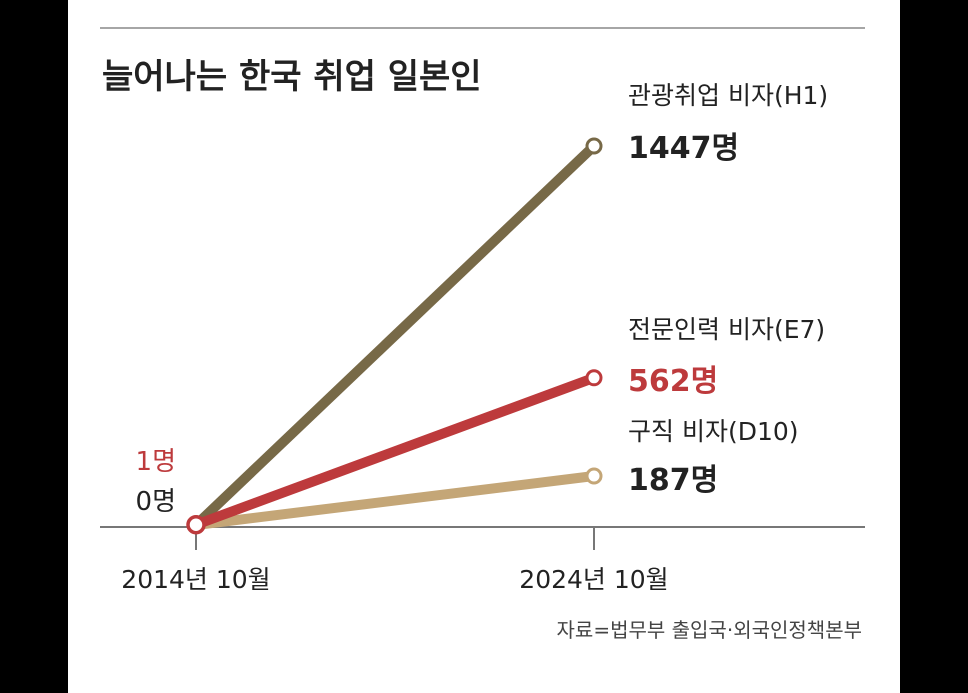  What do you see at coordinates (728, 95) in the screenshot?
I see `series-name-h1: 관광취업 비자(H1)` at bounding box center [728, 95].